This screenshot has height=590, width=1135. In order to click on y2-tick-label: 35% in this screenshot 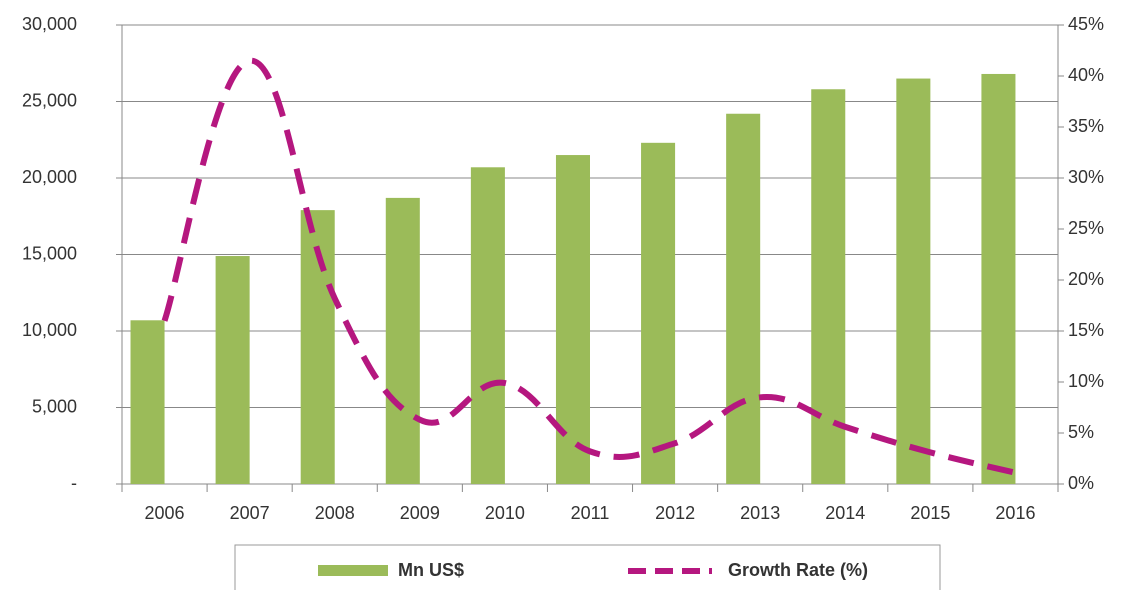, I will do `click(1086, 126)`.